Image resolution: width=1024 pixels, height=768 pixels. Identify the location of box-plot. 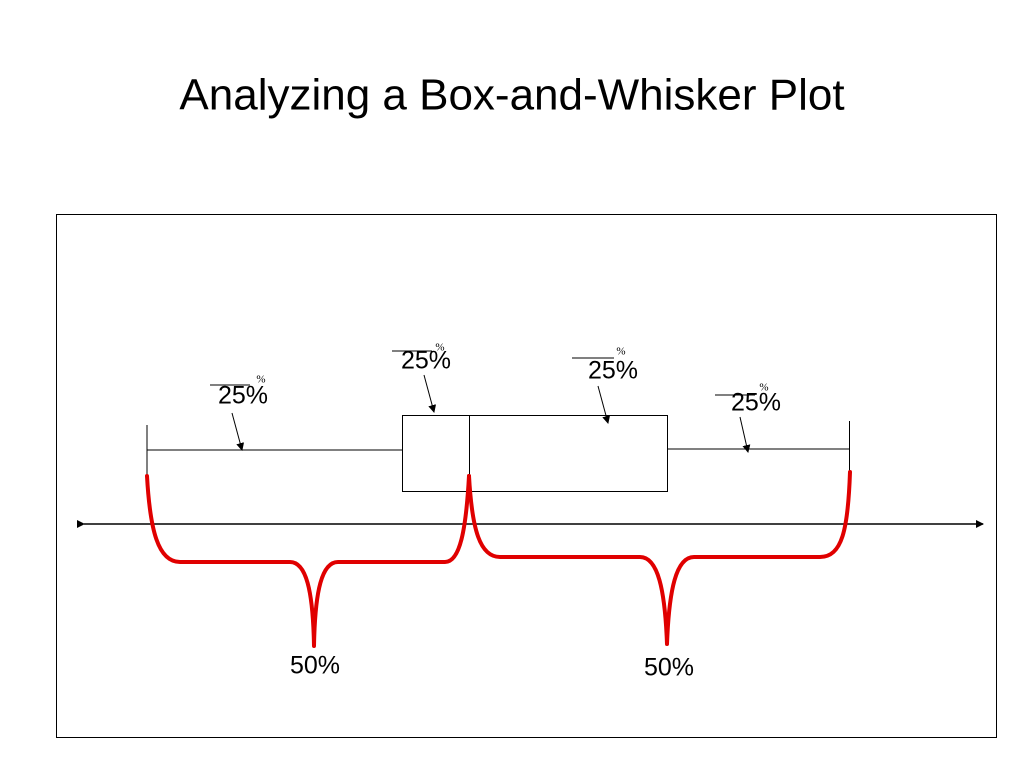
(498, 453).